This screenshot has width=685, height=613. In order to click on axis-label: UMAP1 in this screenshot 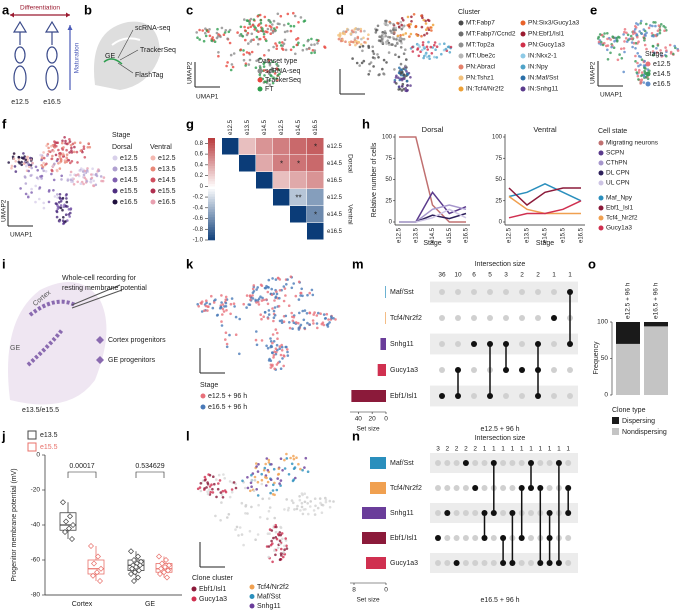, I will do `click(611, 95)`.